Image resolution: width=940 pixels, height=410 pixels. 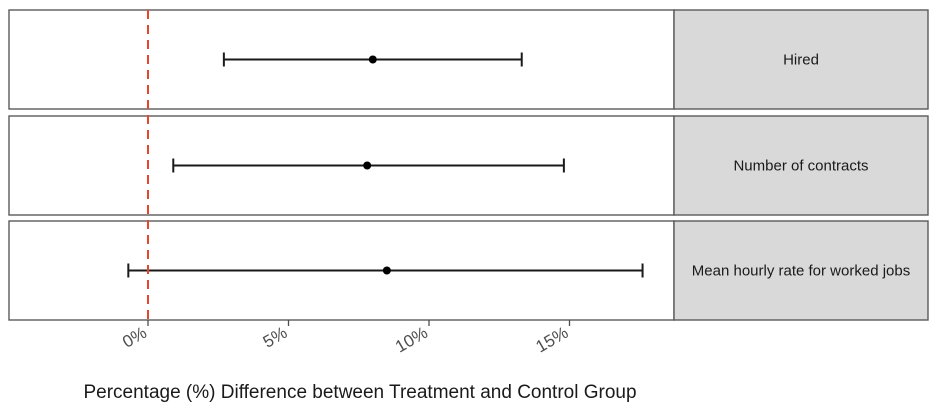 I want to click on facet-strip-label: Mean hourly rate for worked jobs, so click(x=801, y=271).